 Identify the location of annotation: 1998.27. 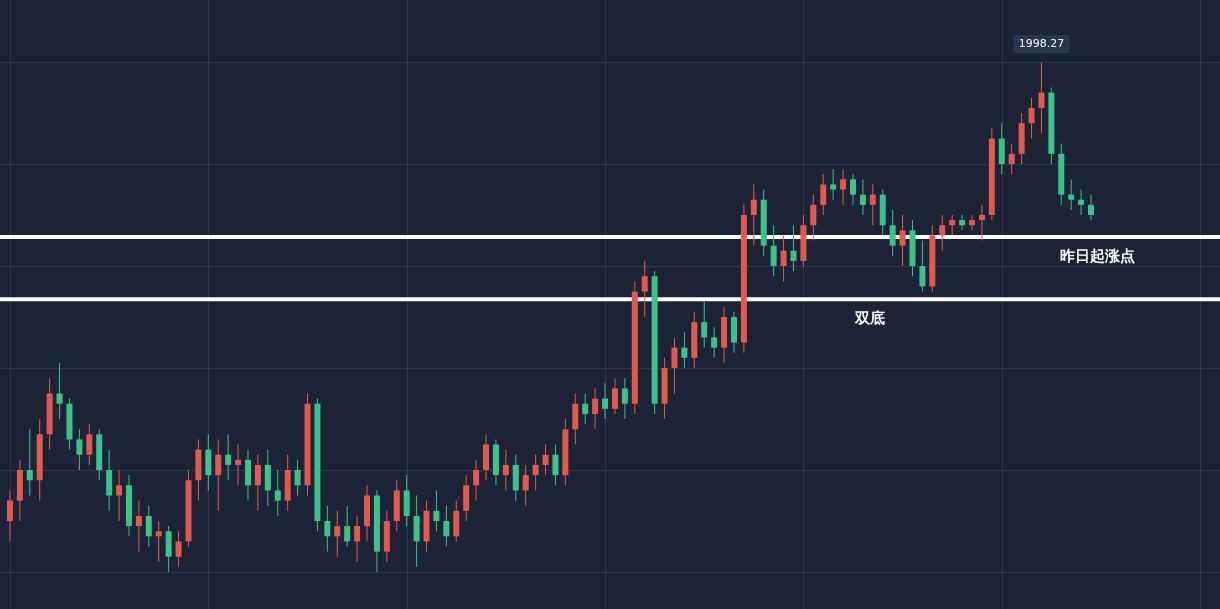
(1041, 44).